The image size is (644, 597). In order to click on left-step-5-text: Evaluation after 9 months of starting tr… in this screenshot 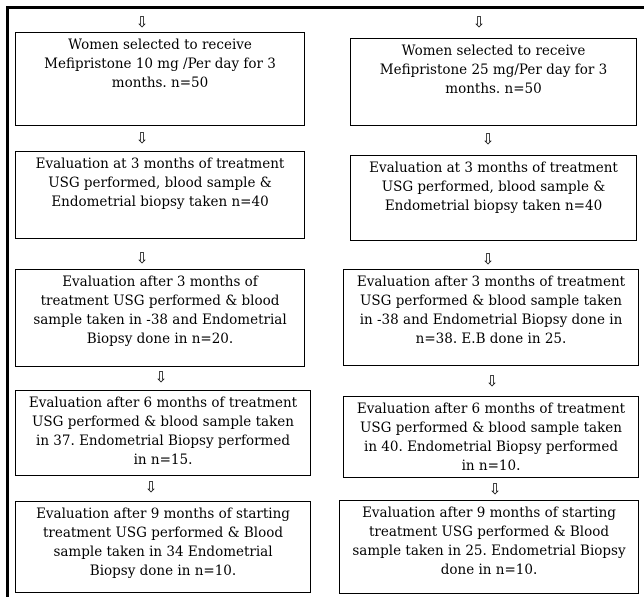, I will do `click(163, 542)`.